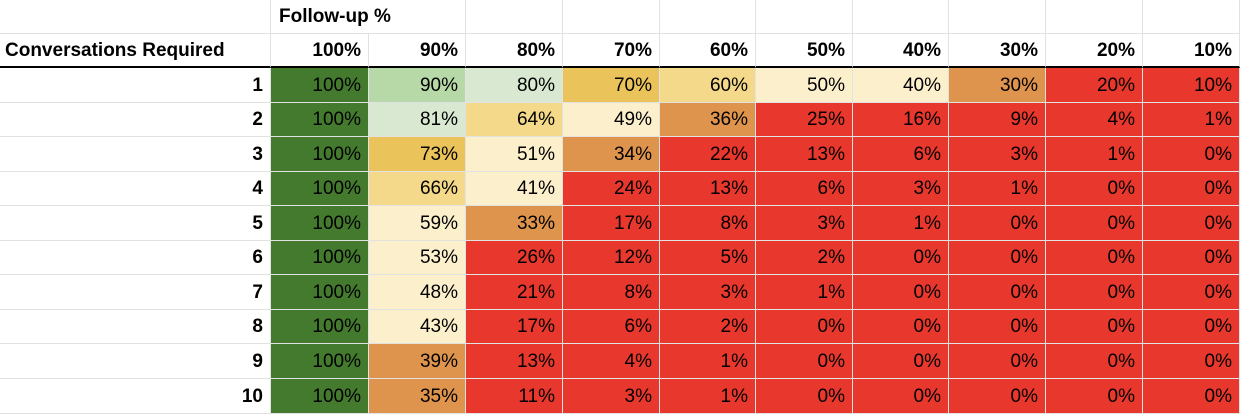 The height and width of the screenshot is (414, 1240). Describe the element at coordinates (514, 51) in the screenshot. I see `column-header-80: 80%` at that location.